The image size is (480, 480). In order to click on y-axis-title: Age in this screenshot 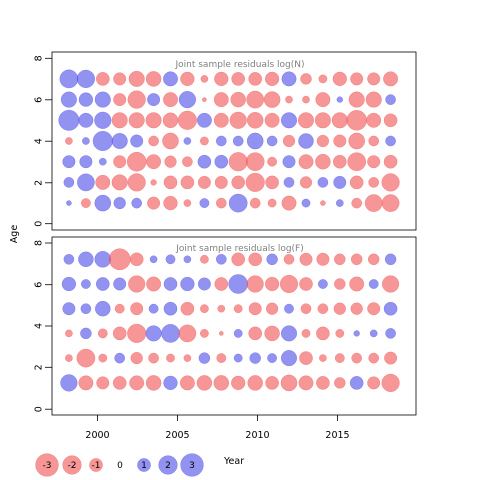, I will do `click(14, 234)`.